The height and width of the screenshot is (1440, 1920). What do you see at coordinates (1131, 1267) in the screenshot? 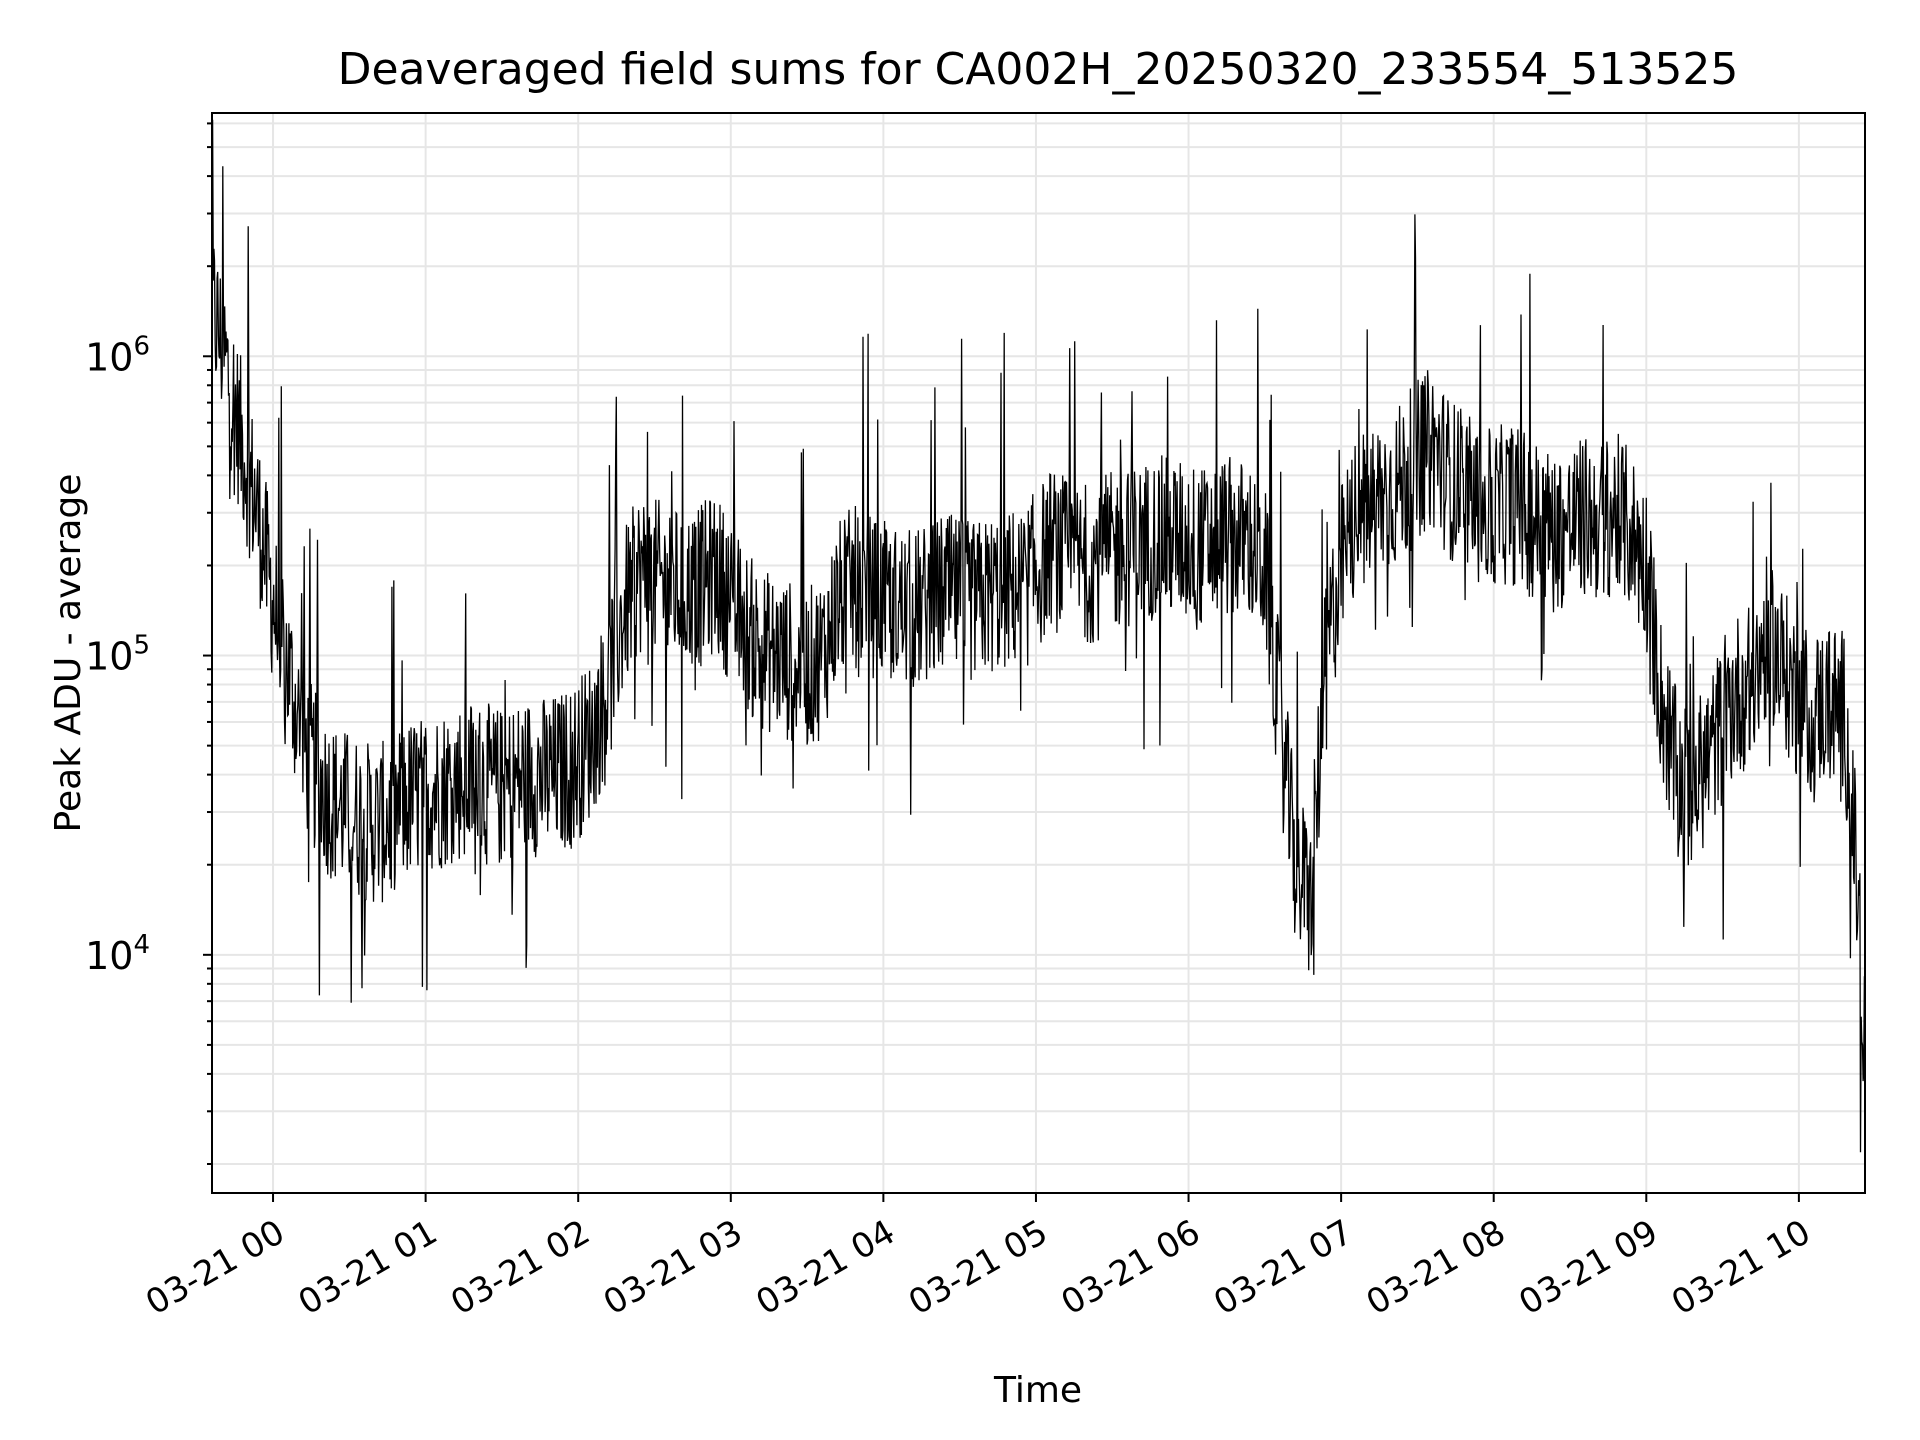
I see `x-tick-label: 03-21 06` at bounding box center [1131, 1267].